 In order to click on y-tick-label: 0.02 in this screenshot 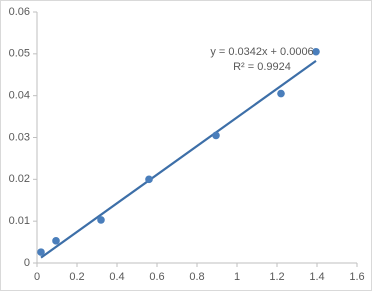, I will do `click(19, 179)`.